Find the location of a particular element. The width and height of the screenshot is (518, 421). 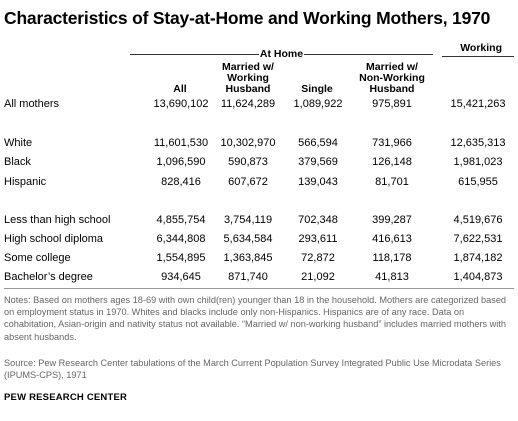

row-label: White is located at coordinates (18, 143).